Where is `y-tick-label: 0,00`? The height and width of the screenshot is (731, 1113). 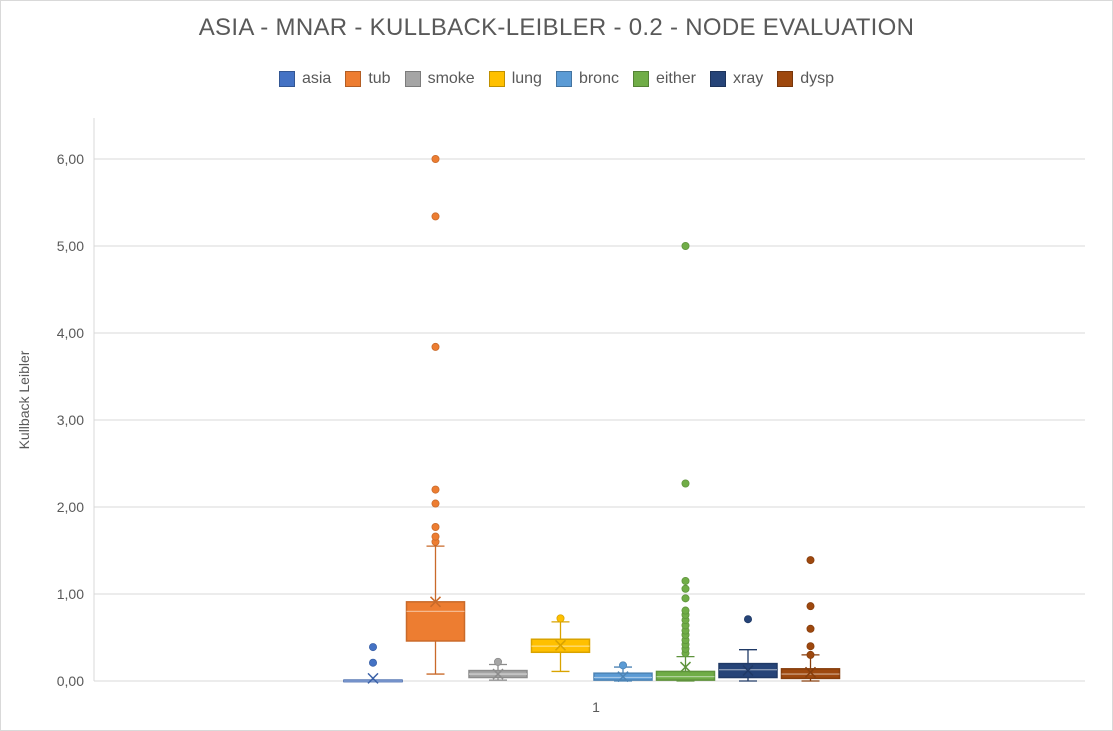 y-tick-label: 0,00 is located at coordinates (70, 681).